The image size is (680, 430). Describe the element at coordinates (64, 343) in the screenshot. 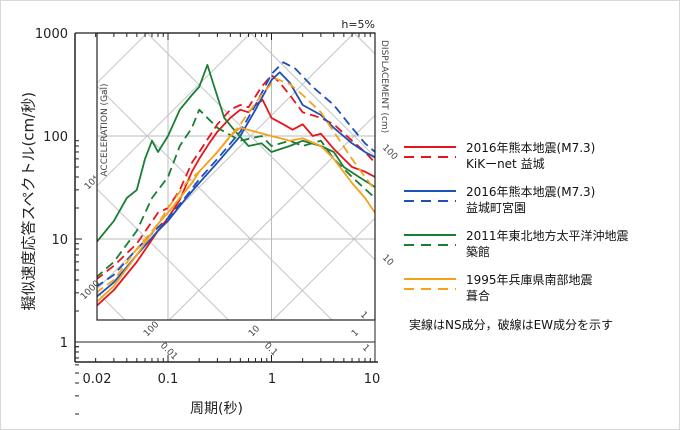

I see `y-tick-label: 1` at that location.